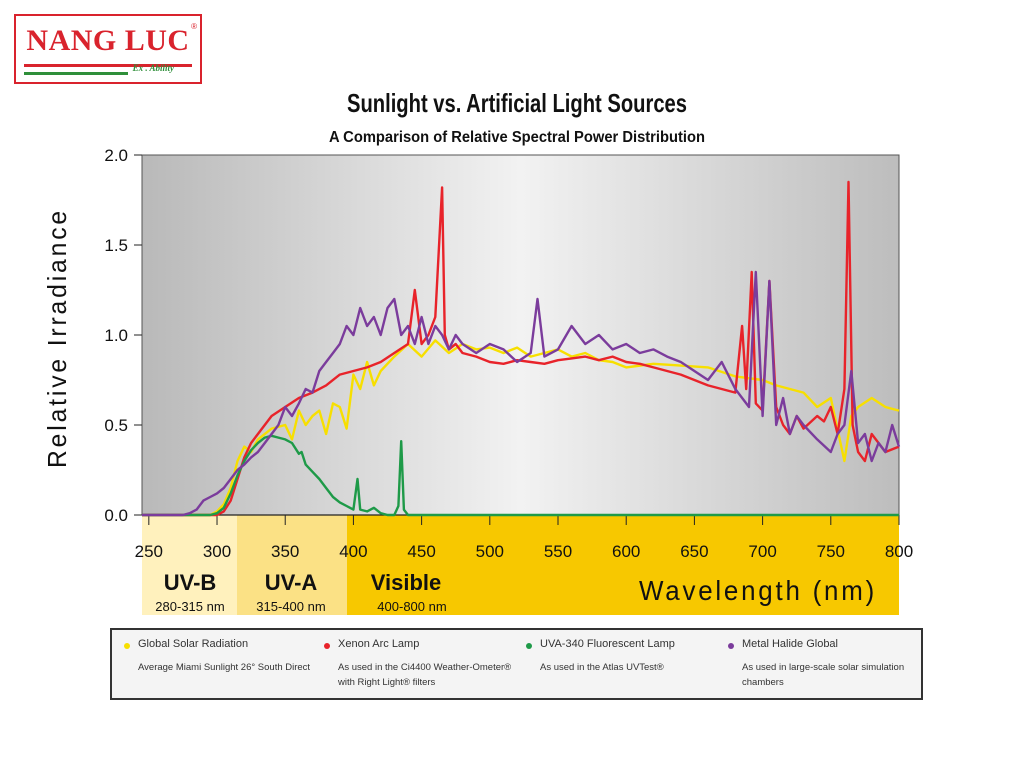 The height and width of the screenshot is (768, 1024). I want to click on uvb-band, so click(189, 565).